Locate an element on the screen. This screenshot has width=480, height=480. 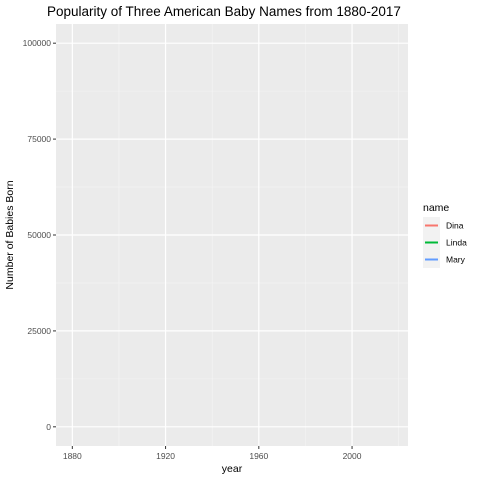
y-tick-label: 100000 is located at coordinates (37, 43).